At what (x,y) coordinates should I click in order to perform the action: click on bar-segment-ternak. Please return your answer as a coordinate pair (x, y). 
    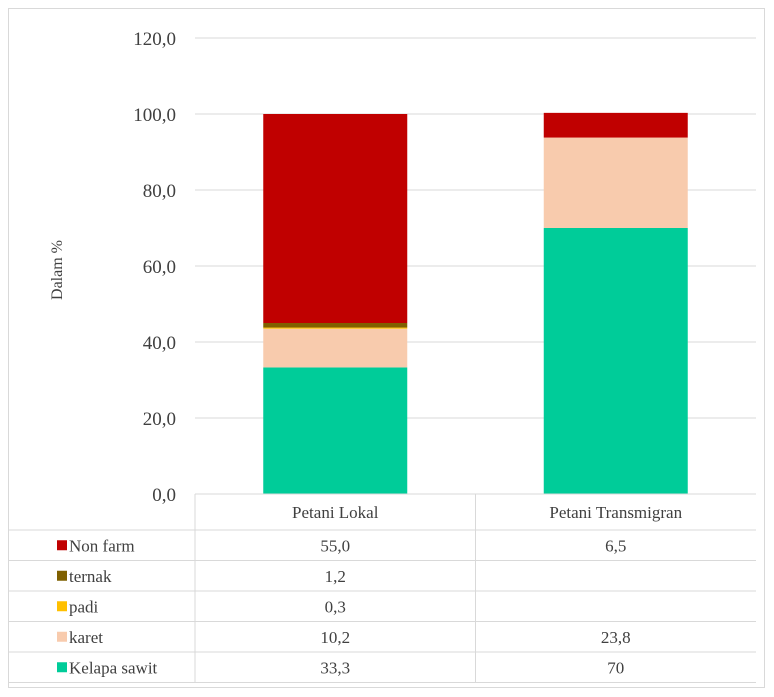
    Looking at the image, I should click on (335, 325).